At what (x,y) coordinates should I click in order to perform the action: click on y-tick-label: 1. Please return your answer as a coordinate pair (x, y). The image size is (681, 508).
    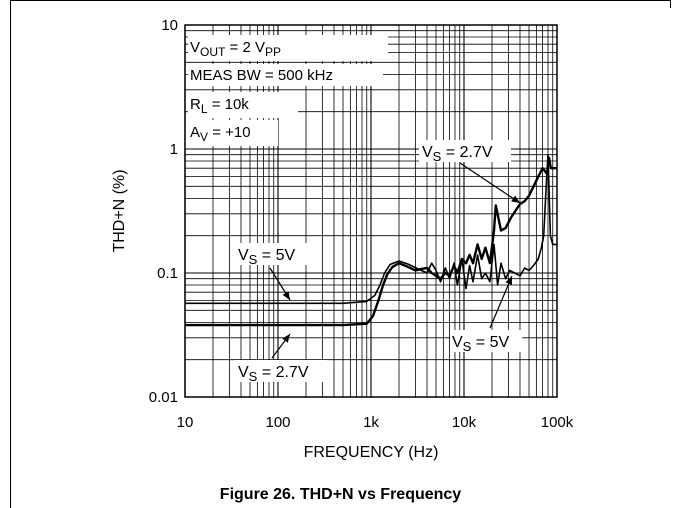
    Looking at the image, I should click on (174, 149).